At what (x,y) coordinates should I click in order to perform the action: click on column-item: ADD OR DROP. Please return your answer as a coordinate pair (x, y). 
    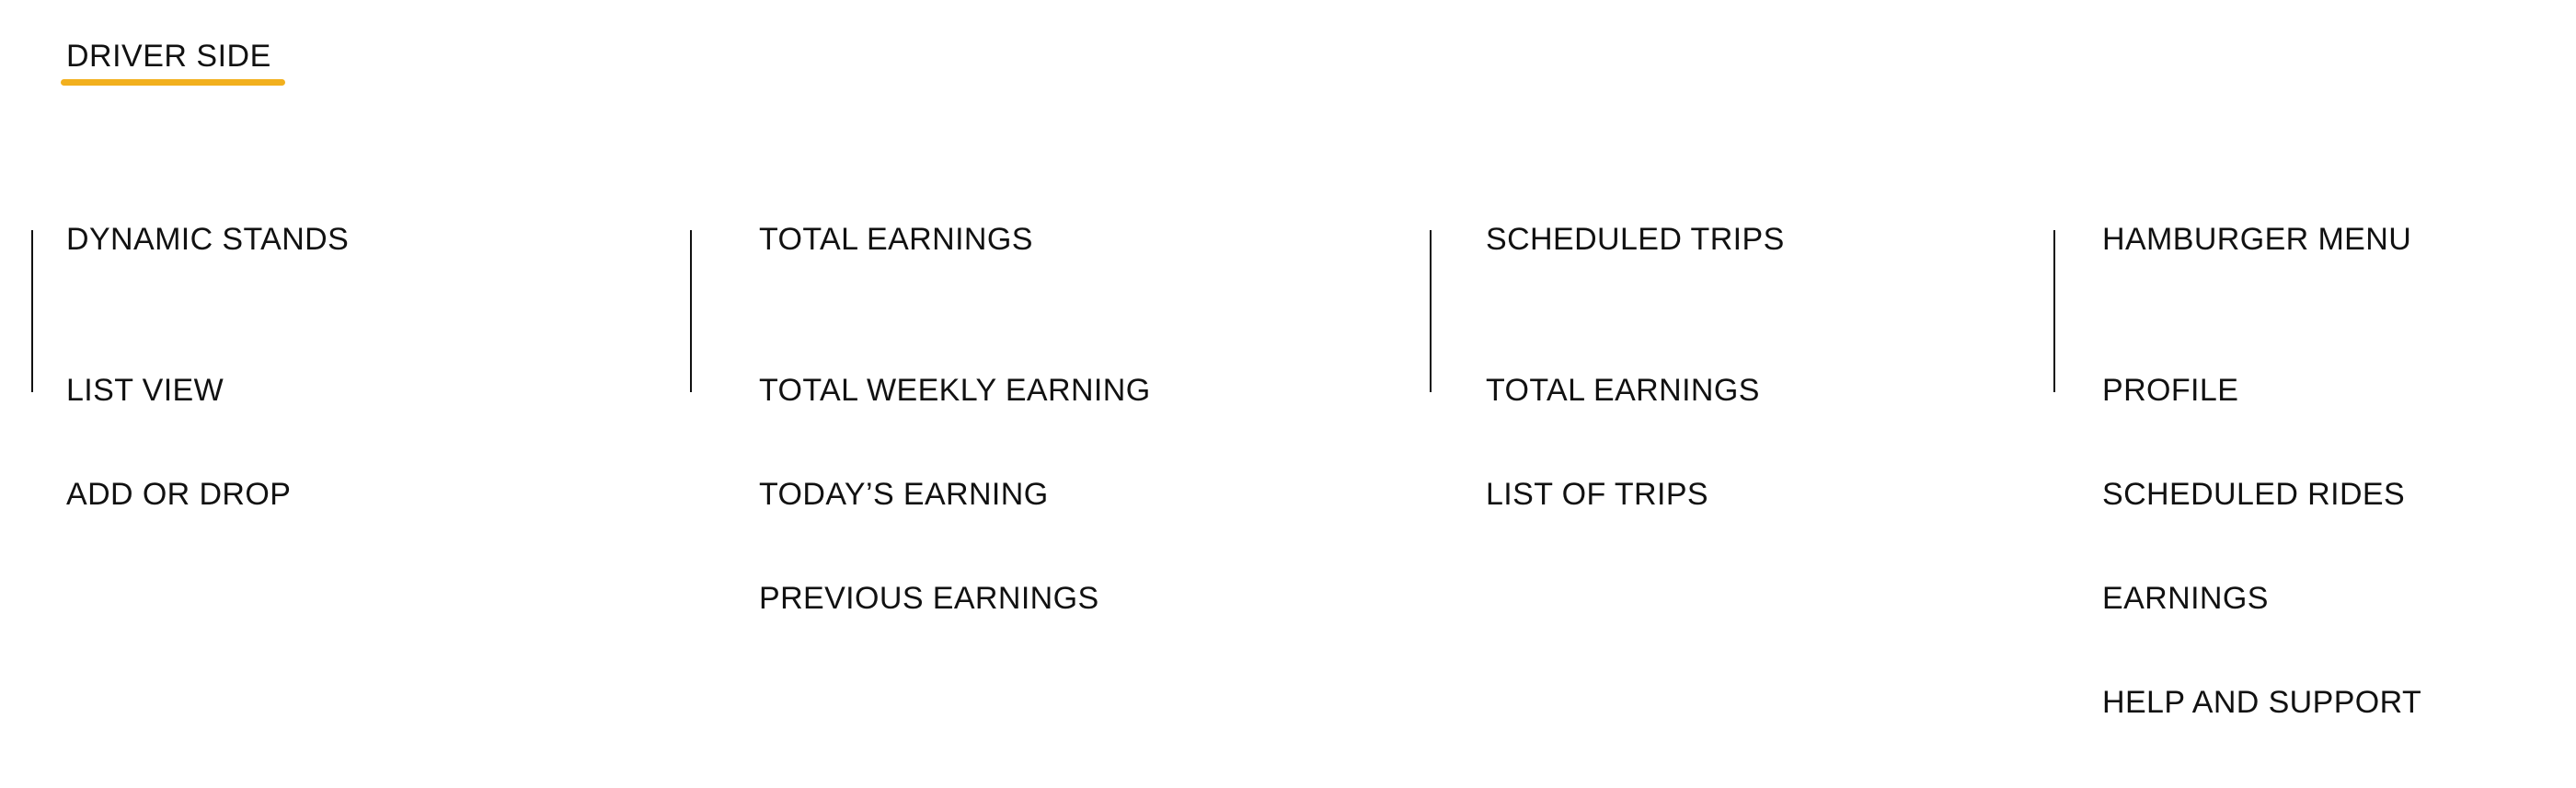
    Looking at the image, I should click on (179, 494).